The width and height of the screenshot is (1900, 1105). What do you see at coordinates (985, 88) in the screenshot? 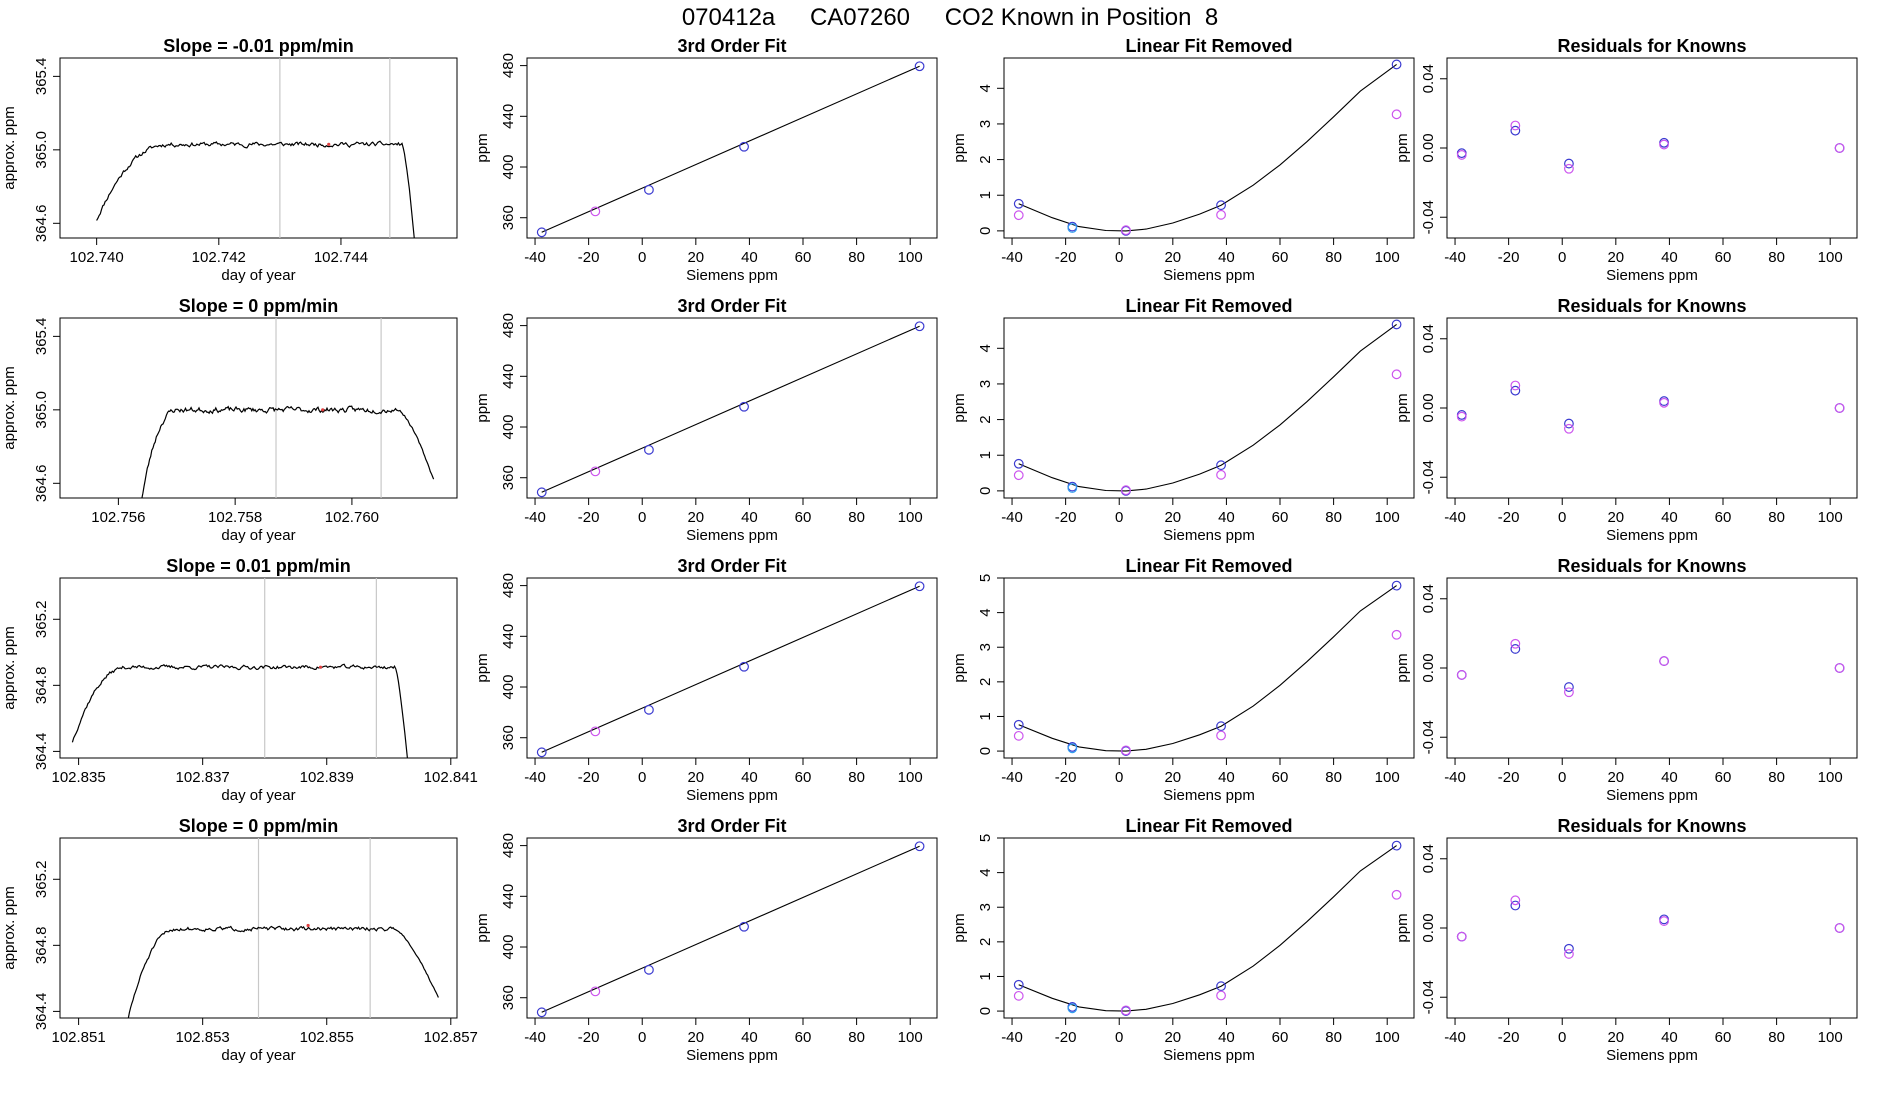
I see `y-tick-label: 4` at bounding box center [985, 88].